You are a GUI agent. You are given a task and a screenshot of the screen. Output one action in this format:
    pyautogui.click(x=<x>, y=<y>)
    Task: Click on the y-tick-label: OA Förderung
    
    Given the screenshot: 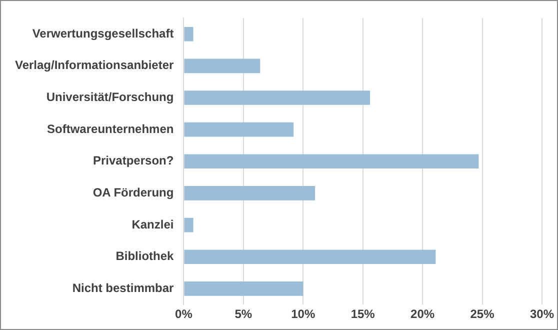 What is the action you would take?
    pyautogui.click(x=133, y=193)
    